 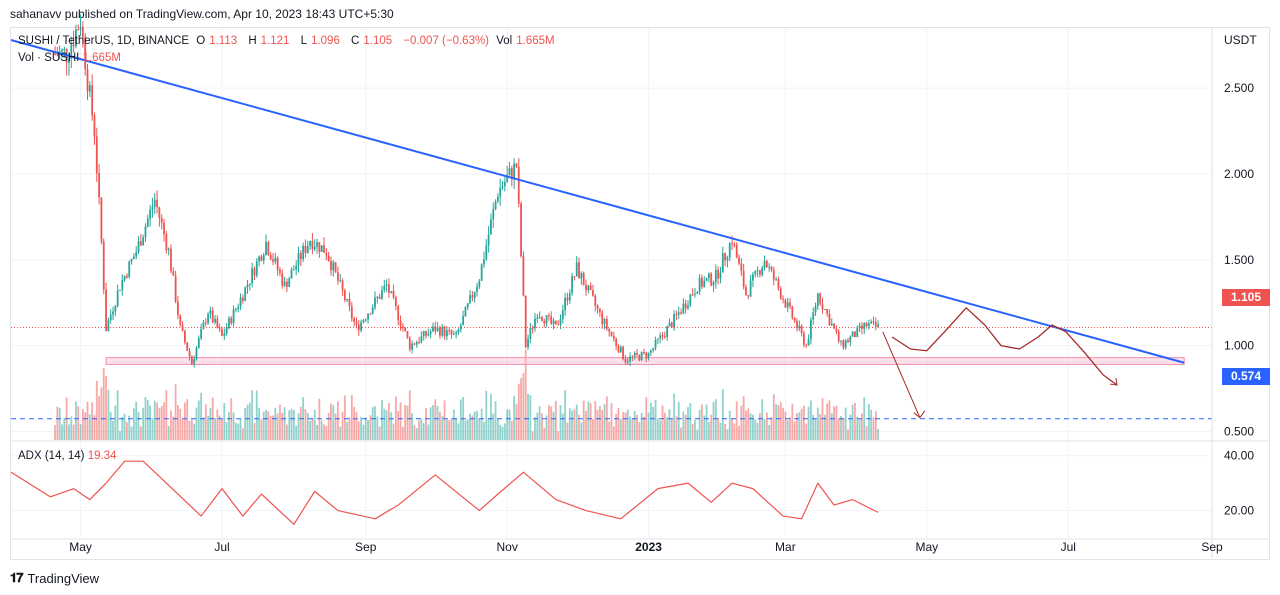 I want to click on high-value: 1.121, so click(x=275, y=41).